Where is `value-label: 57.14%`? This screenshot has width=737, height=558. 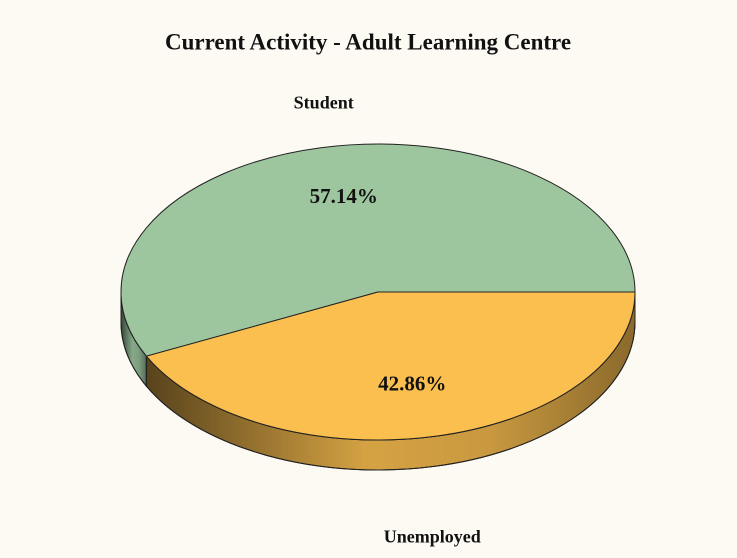 value-label: 57.14% is located at coordinates (344, 196).